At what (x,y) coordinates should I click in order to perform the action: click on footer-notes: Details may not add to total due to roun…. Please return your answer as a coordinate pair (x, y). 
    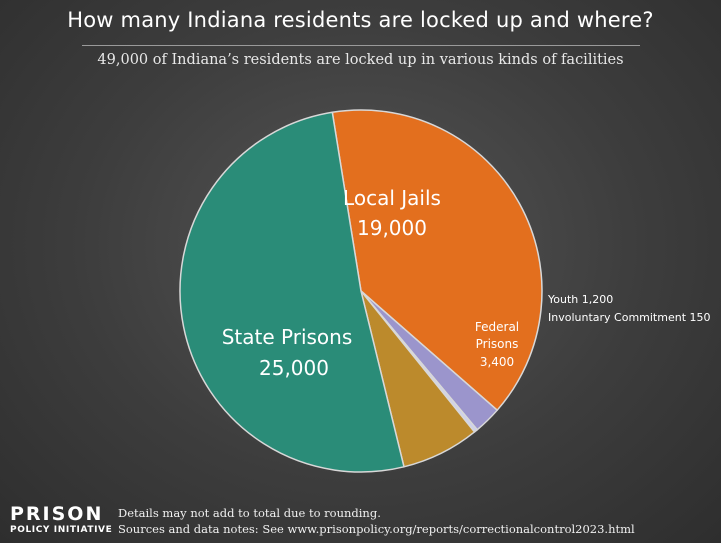
    Looking at the image, I should click on (376, 521).